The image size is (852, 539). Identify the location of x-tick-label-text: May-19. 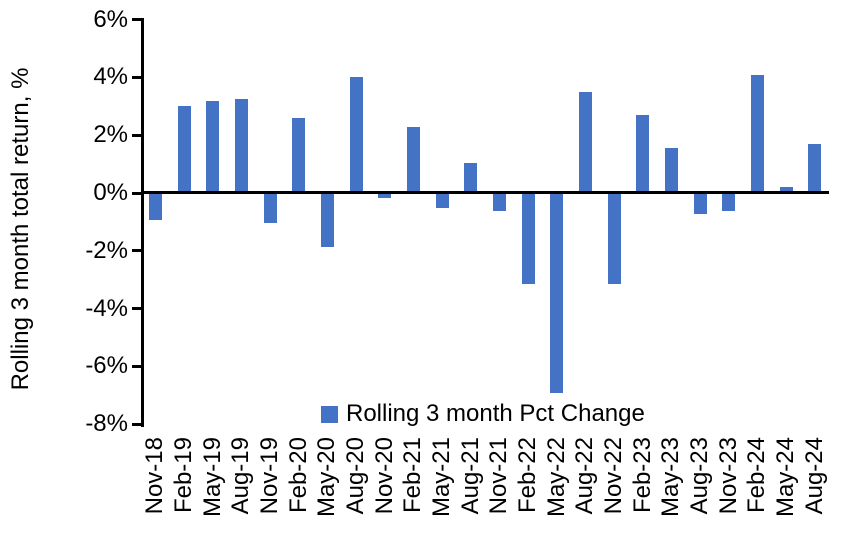
(212, 477).